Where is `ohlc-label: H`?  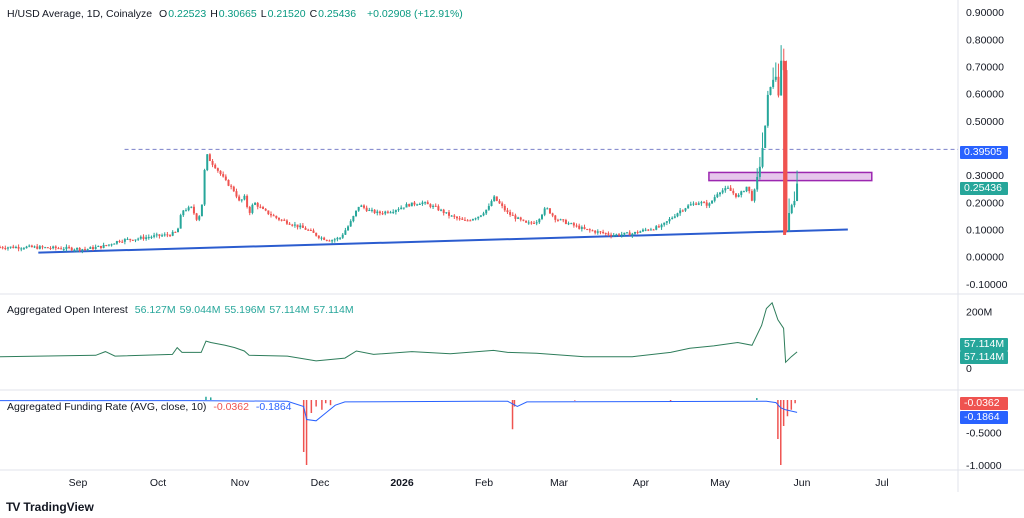
ohlc-label: H is located at coordinates (214, 14).